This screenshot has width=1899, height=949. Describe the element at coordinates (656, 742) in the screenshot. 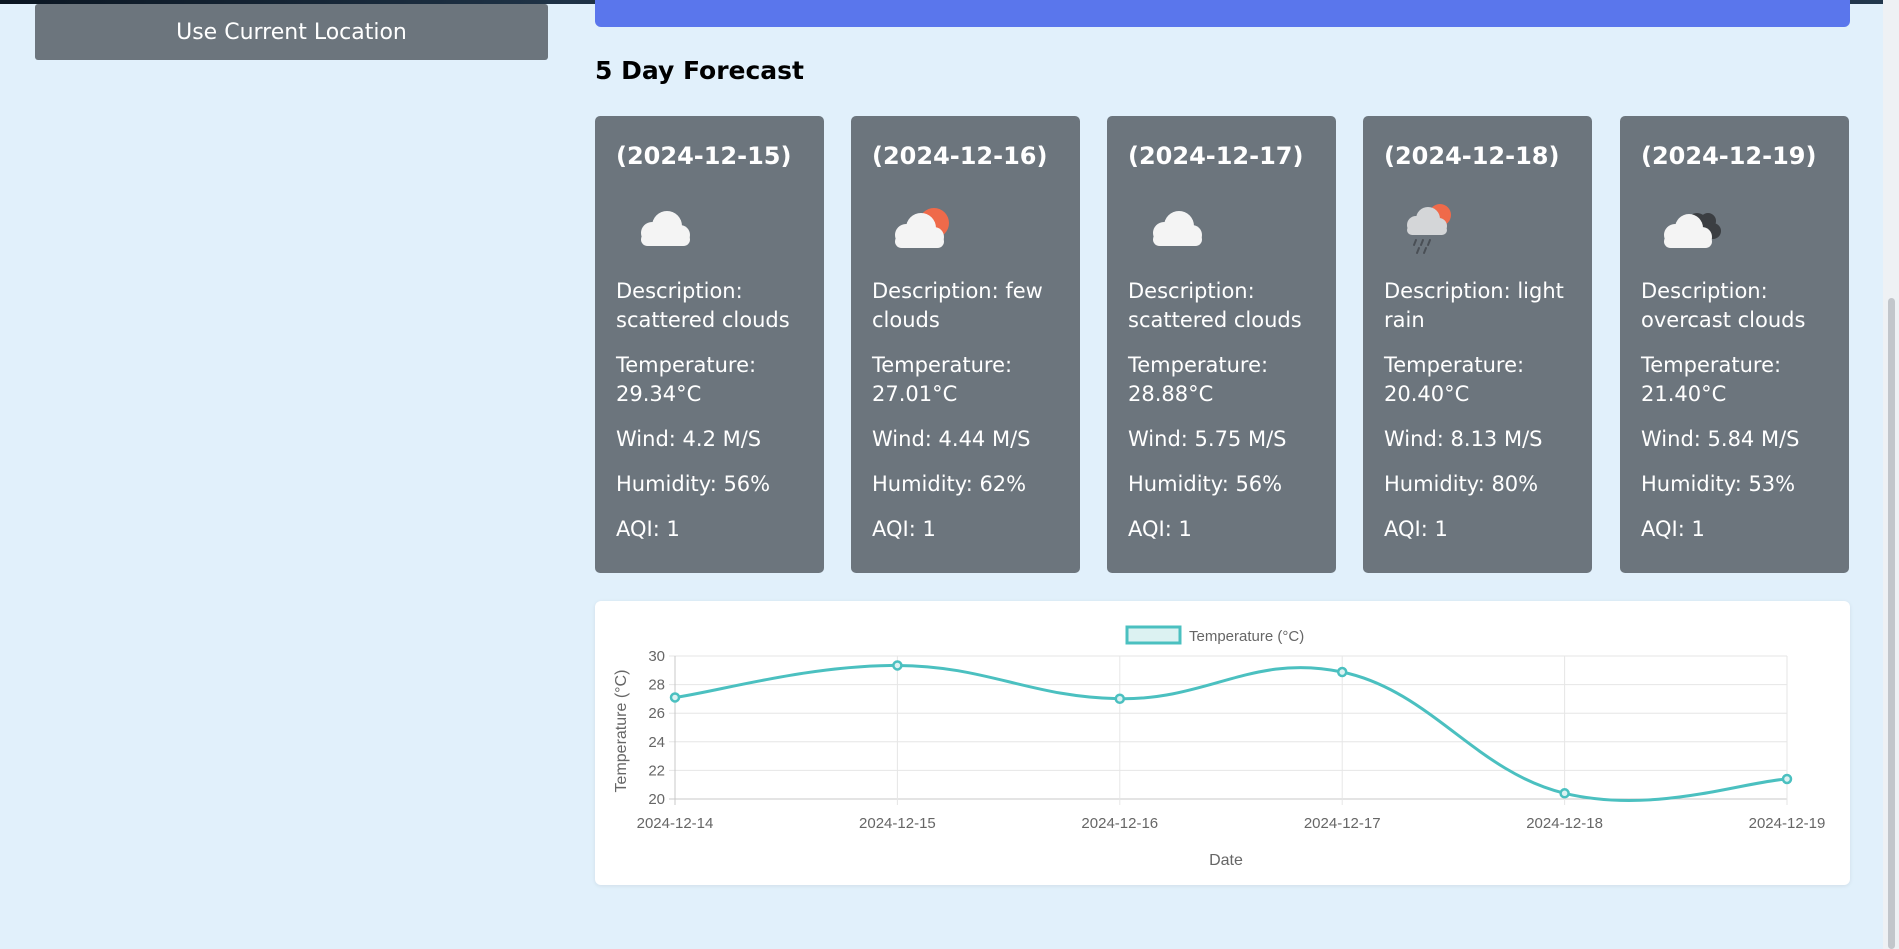

I see `y-tick-label: 24` at that location.